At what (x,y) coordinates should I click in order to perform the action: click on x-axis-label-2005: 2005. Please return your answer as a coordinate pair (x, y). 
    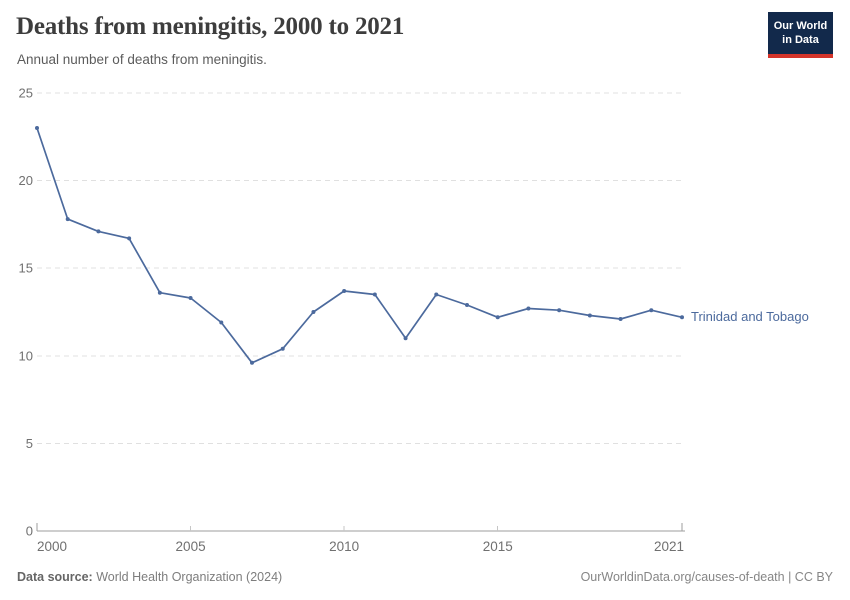
    Looking at the image, I should click on (191, 546).